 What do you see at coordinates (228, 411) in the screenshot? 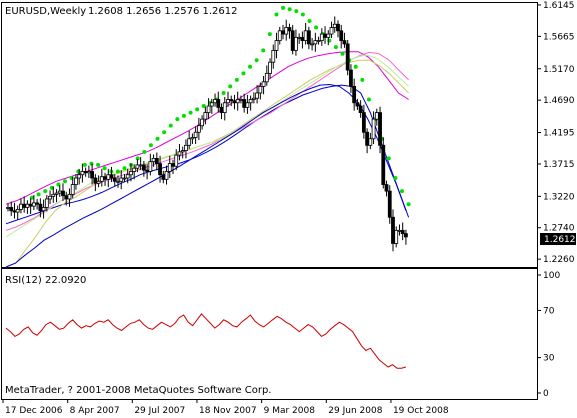
I see `time-tick-label: 18 Nov 2007` at bounding box center [228, 411].